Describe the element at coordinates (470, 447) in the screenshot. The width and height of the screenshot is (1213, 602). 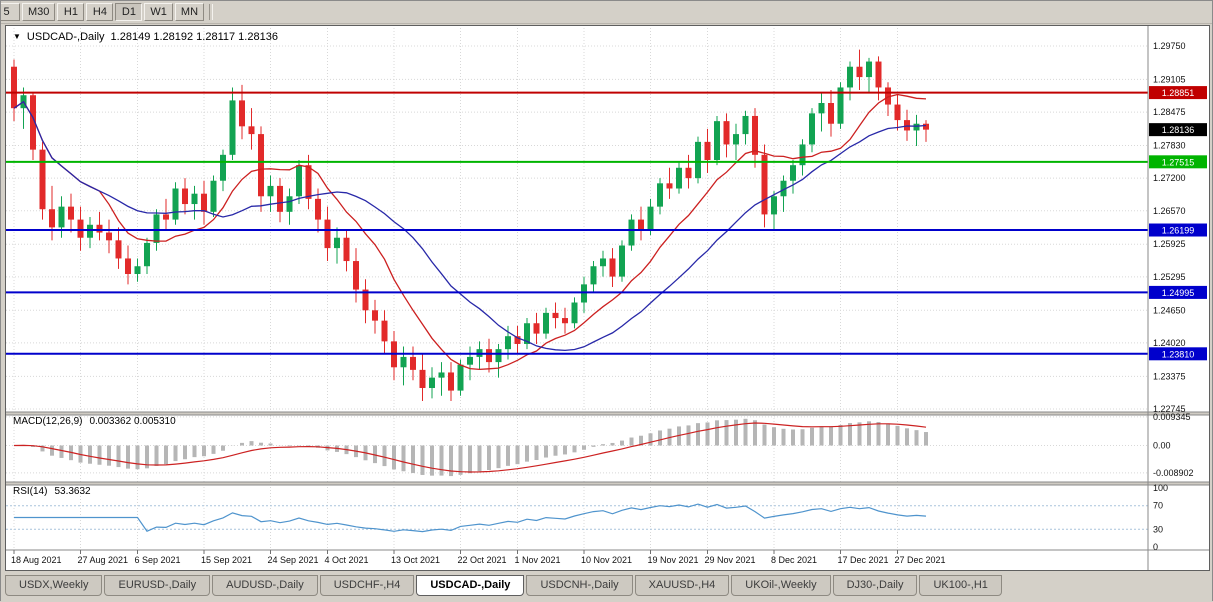
I see `macd-signal-line` at that location.